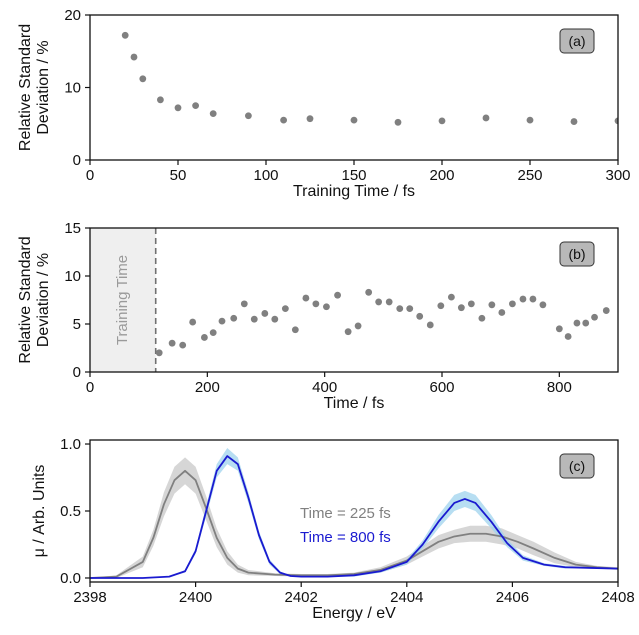 The height and width of the screenshot is (635, 639). What do you see at coordinates (617, 175) in the screenshot?
I see `x-tick-label-6: 300` at bounding box center [617, 175].